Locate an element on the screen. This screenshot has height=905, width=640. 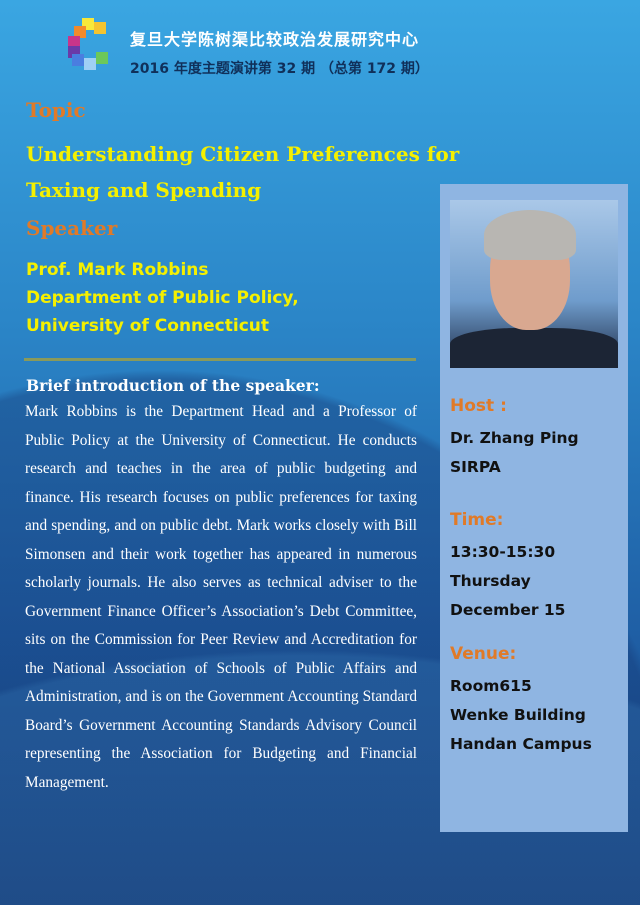
photo-suit is located at coordinates (534, 348).